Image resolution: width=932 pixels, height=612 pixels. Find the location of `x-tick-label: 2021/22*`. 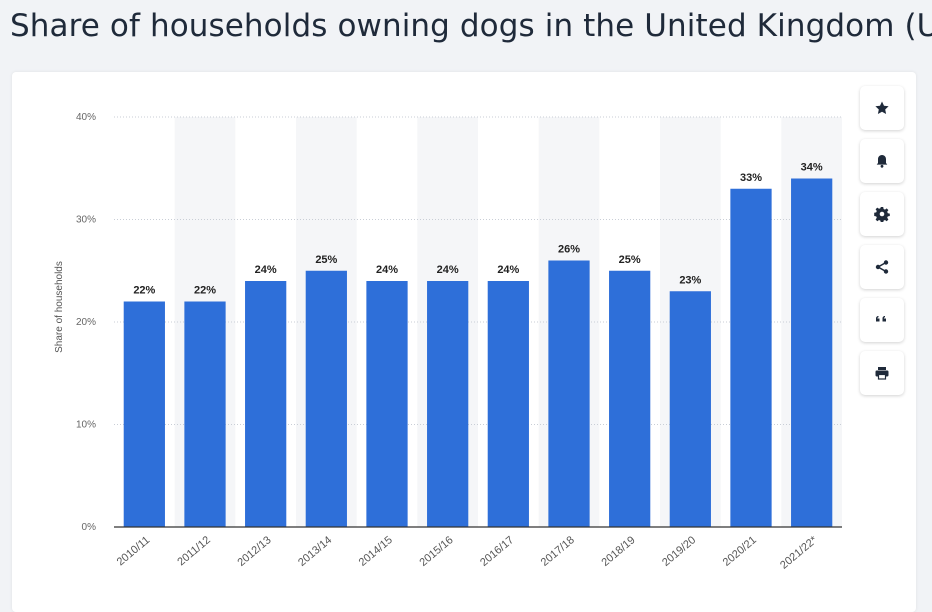

x-tick-label: 2021/22* is located at coordinates (799, 553).